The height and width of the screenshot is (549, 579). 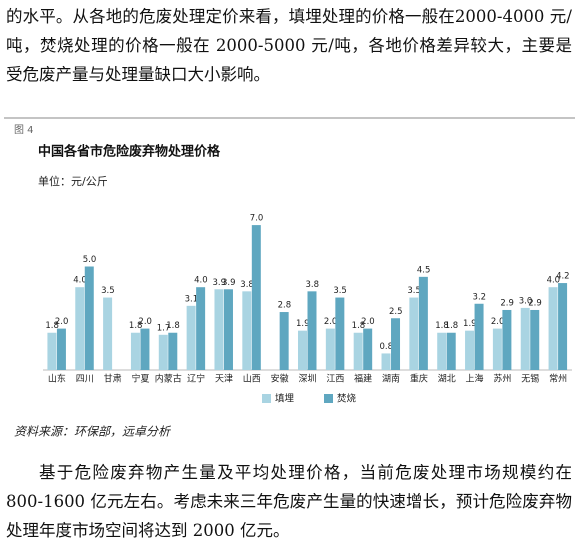 I want to click on x-tick-label: 辽宁, so click(x=196, y=379).